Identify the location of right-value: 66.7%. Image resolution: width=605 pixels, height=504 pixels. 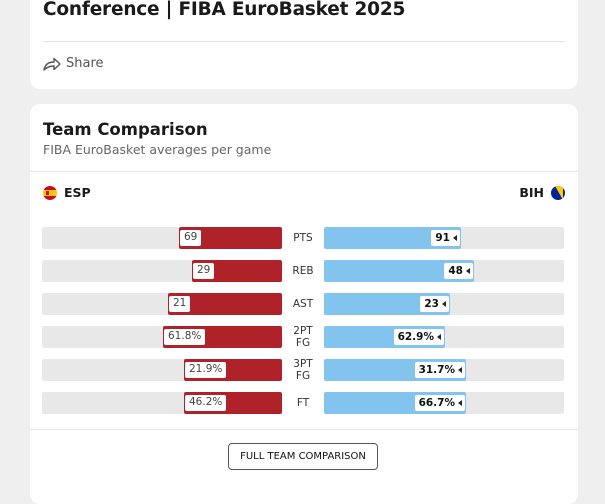
(439, 403).